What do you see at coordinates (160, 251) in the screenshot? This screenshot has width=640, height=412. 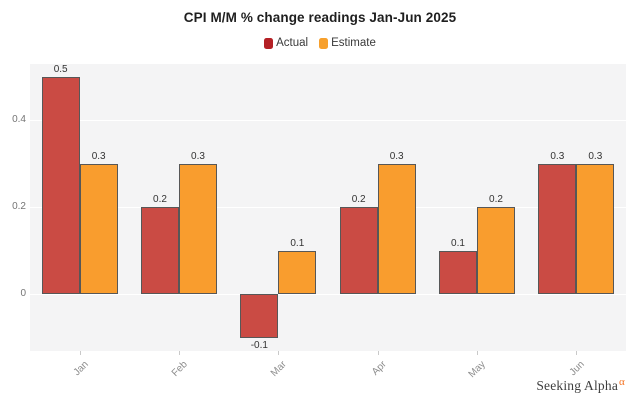 I see `bar-actual-feb` at bounding box center [160, 251].